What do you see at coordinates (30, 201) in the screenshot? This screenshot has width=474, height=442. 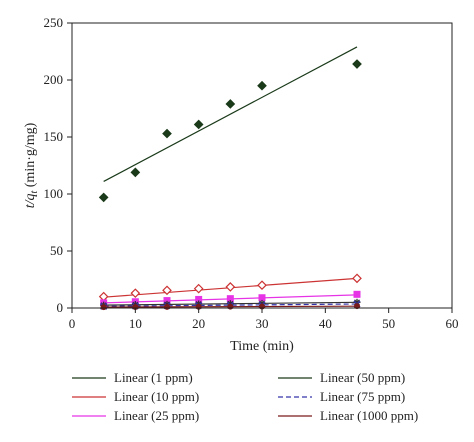 I see `y-axis-label-main: t/q` at bounding box center [30, 201].